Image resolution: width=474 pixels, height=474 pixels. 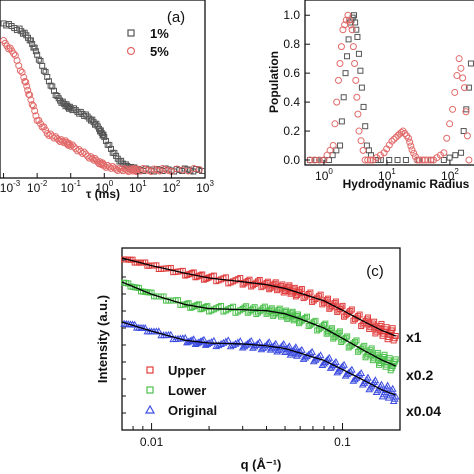 What do you see at coordinates (291, 160) in the screenshot?
I see `b-ytick-label-0: 0.0` at bounding box center [291, 160].